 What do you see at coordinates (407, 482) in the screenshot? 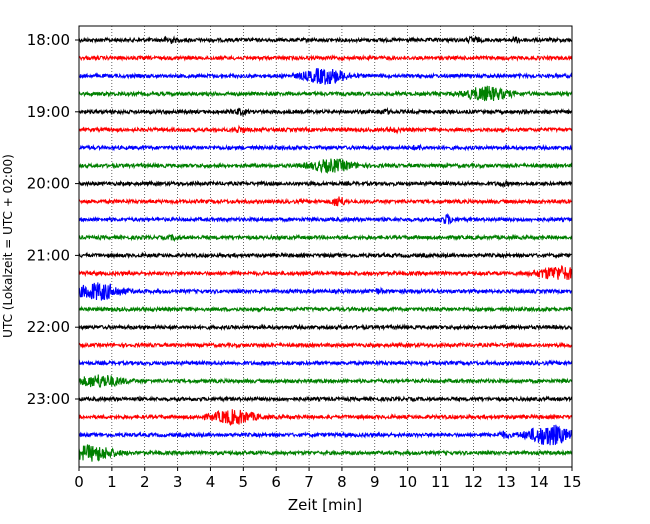
I see `x-tick-label: 10` at bounding box center [407, 482].